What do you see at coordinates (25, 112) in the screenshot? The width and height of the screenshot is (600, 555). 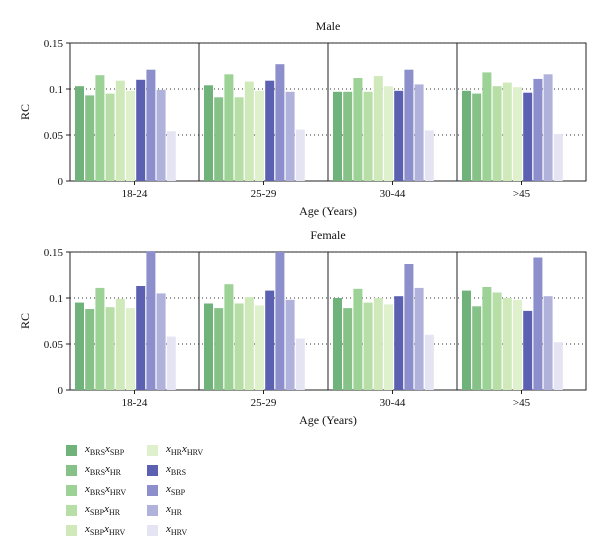 I see `y-axis-label: RC` at bounding box center [25, 112].